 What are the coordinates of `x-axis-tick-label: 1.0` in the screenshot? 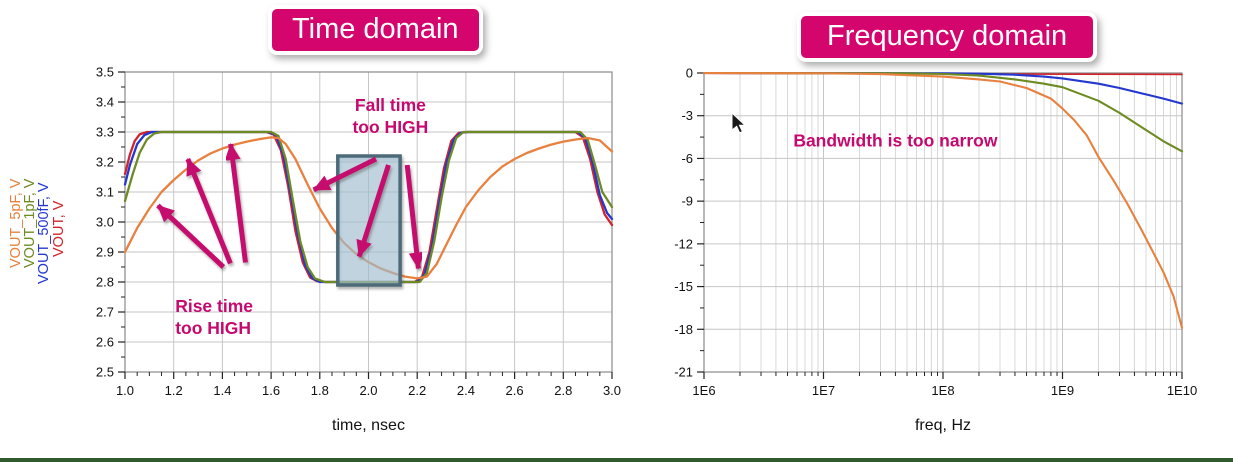 It's located at (125, 390).